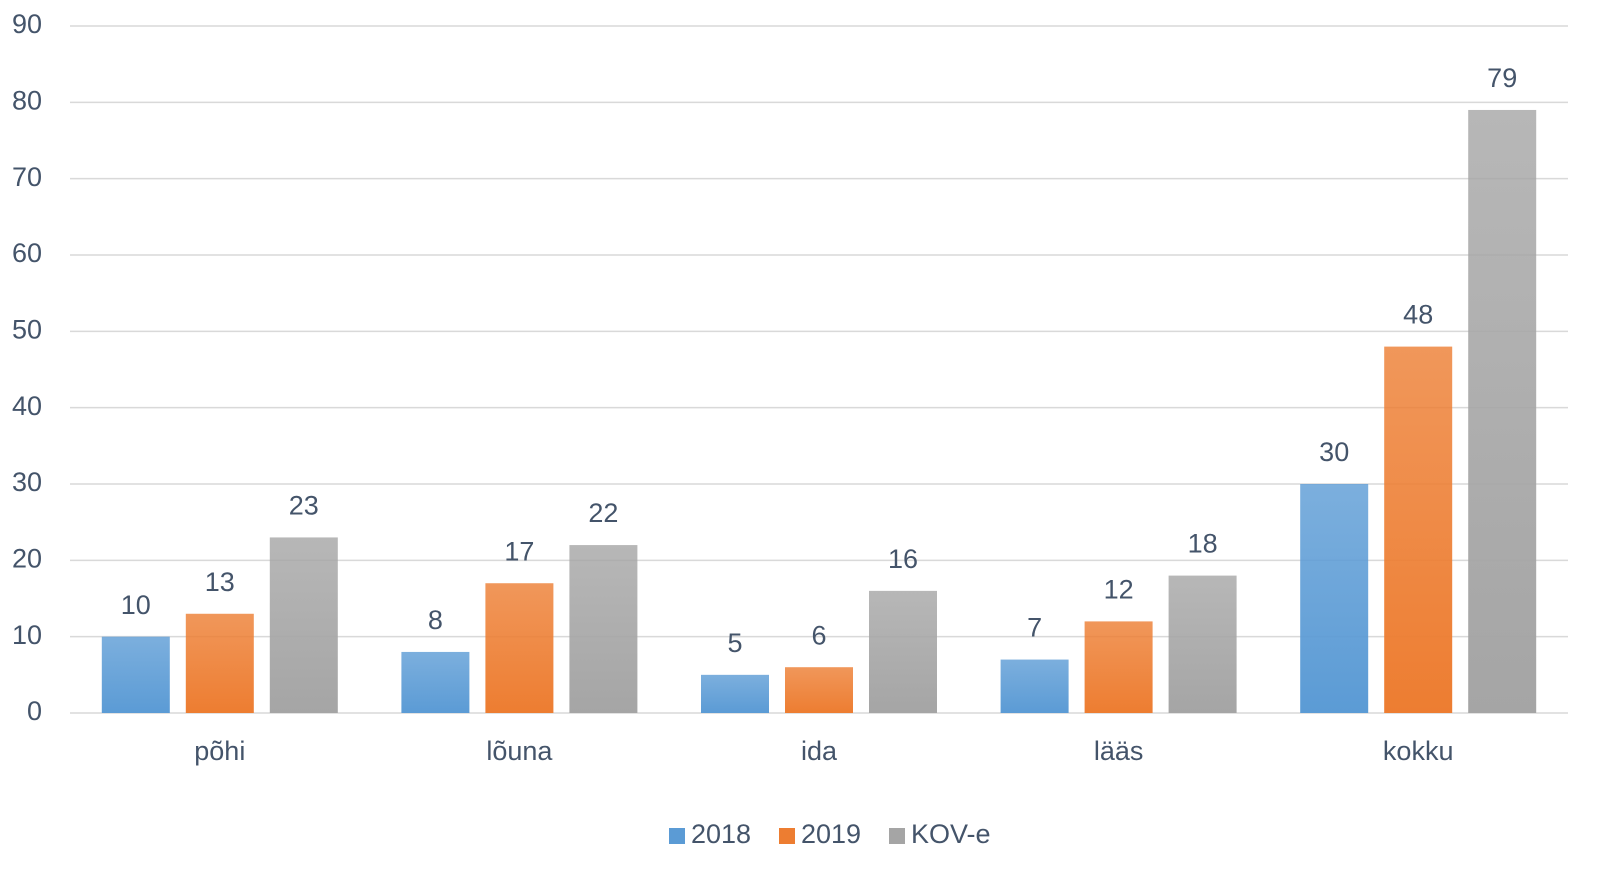 The width and height of the screenshot is (1621, 879). Describe the element at coordinates (1418, 751) in the screenshot. I see `x-tick-label: kokku` at that location.